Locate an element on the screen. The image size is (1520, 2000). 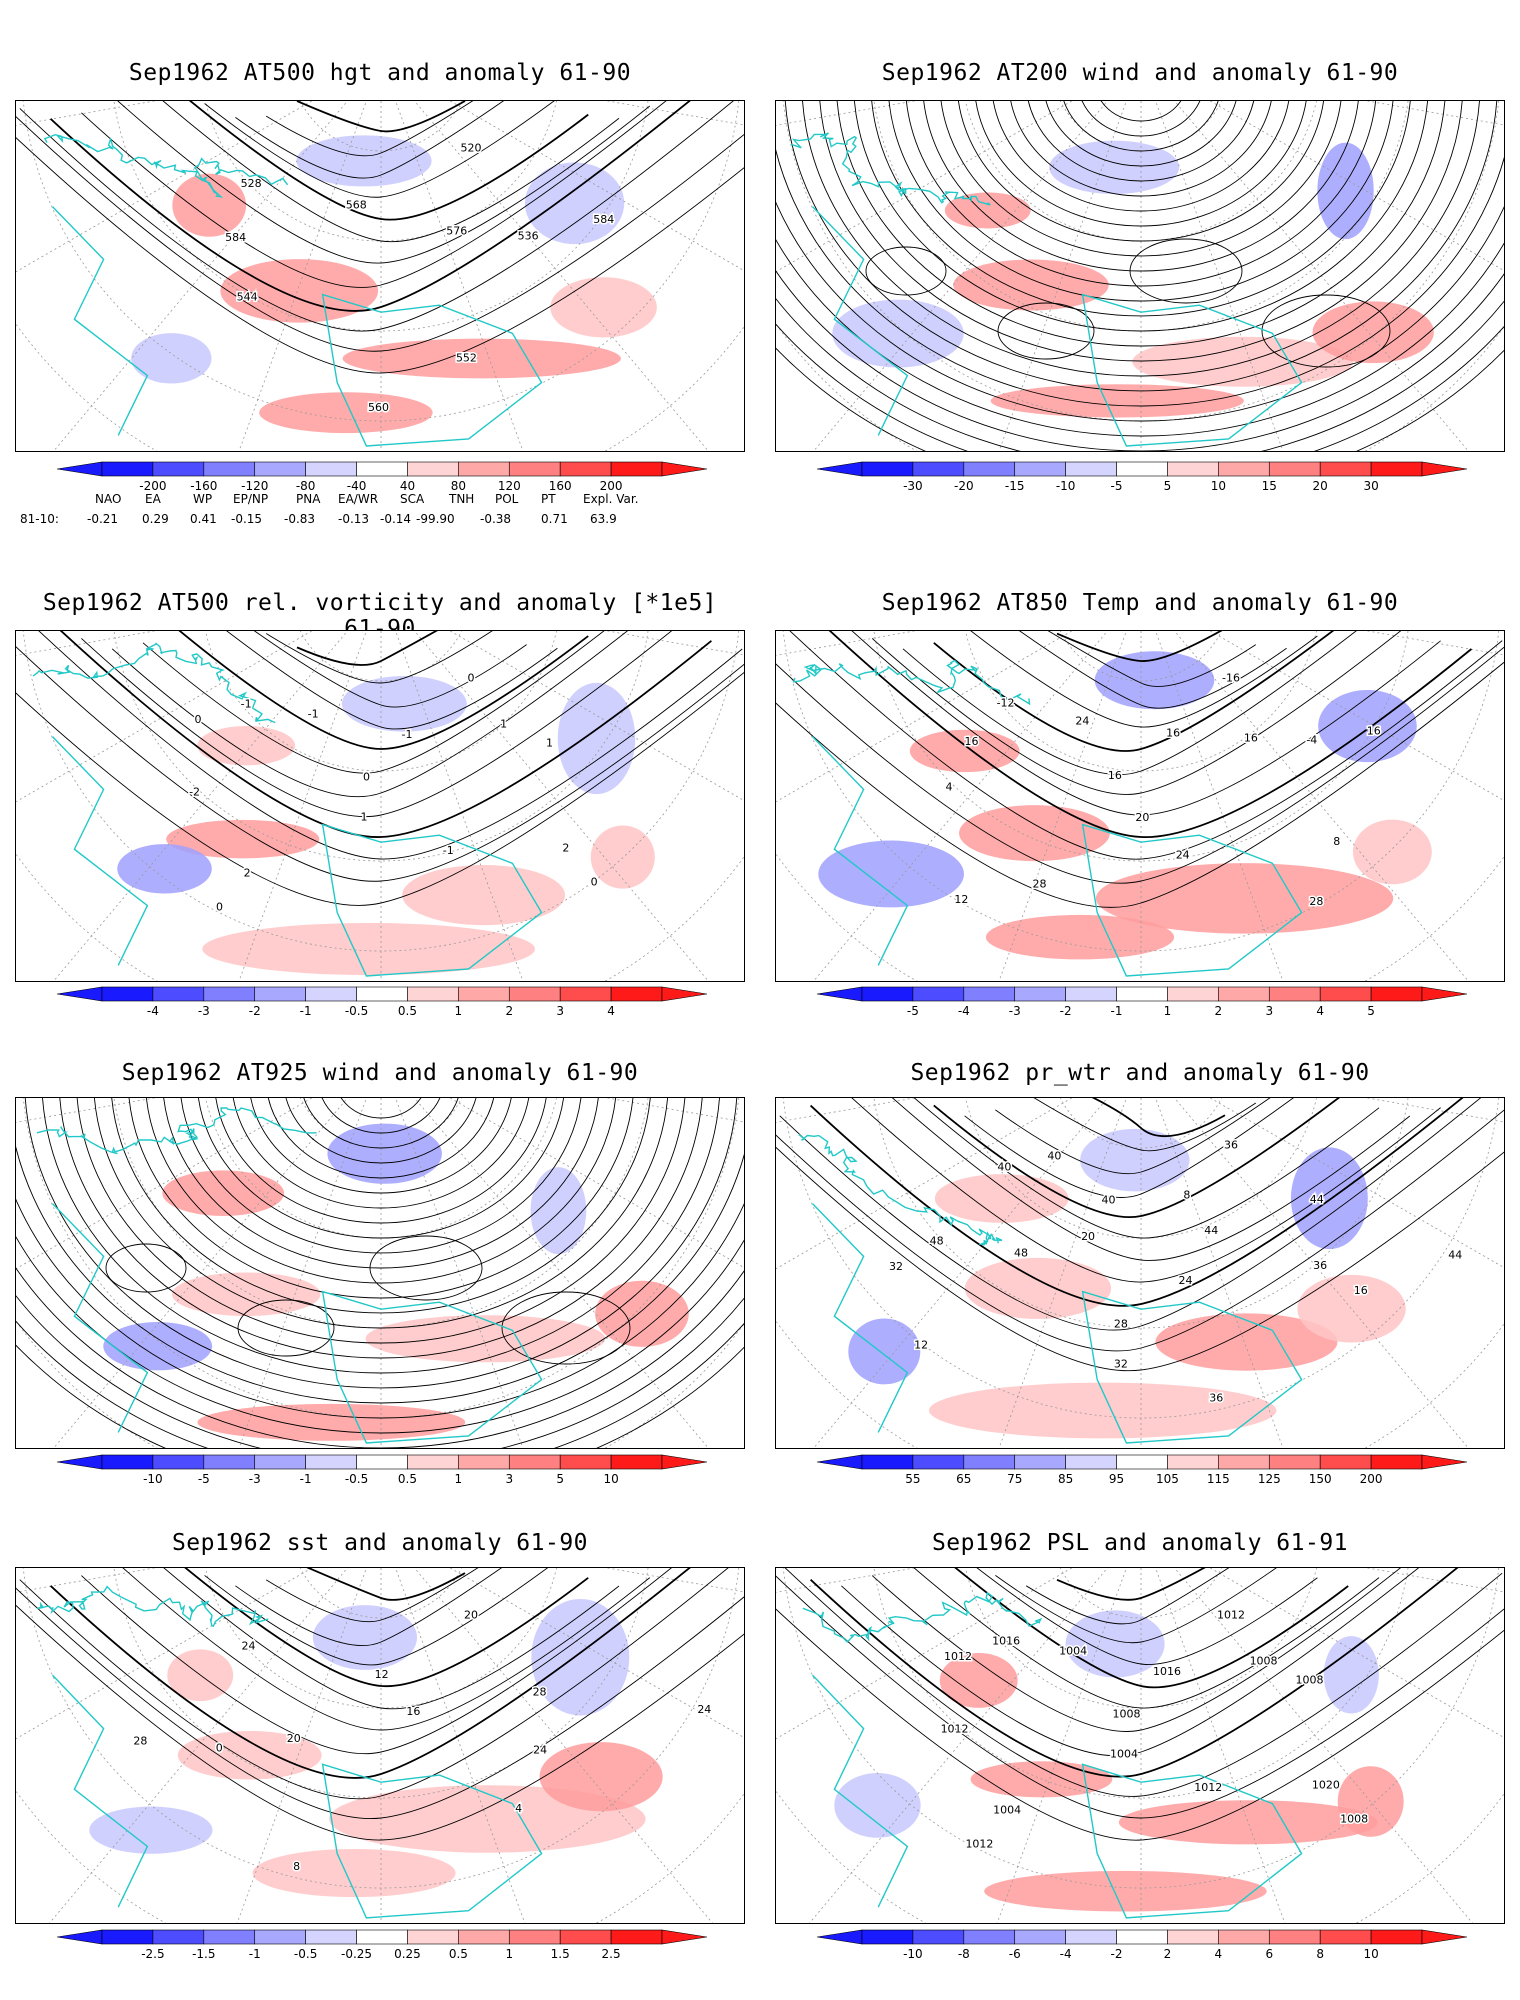
map-layer: -16 -12 -4 4 8 12 16 16 20 24 28 28 24 16 16 16 is located at coordinates (1140, 806).